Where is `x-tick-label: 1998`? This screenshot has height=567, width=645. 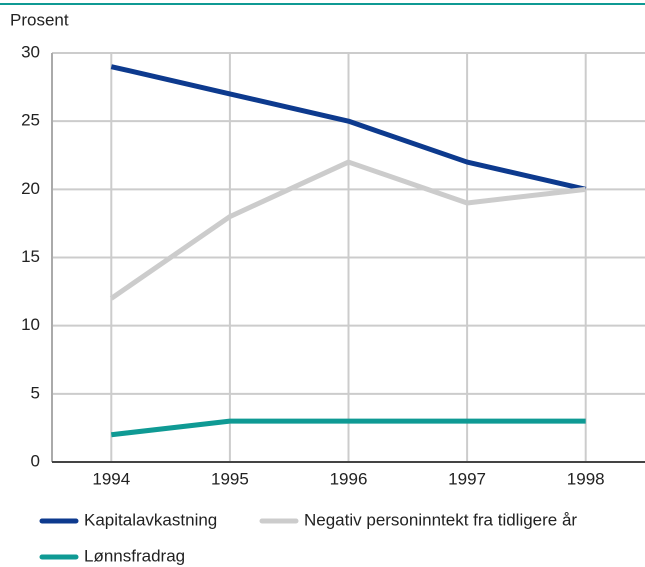 x-tick-label: 1998 is located at coordinates (586, 478).